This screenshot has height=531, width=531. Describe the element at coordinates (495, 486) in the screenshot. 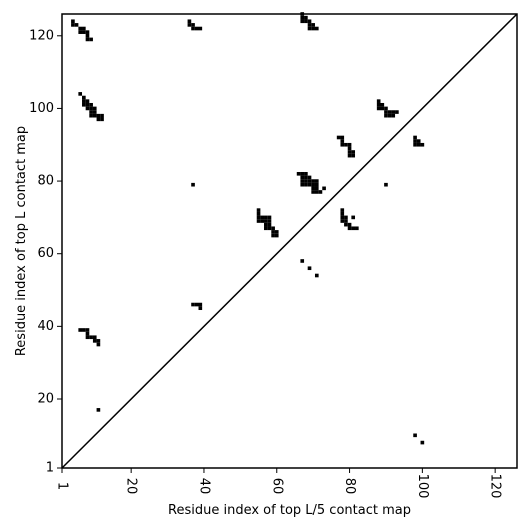

I see `x-tick-label: 120` at that location.